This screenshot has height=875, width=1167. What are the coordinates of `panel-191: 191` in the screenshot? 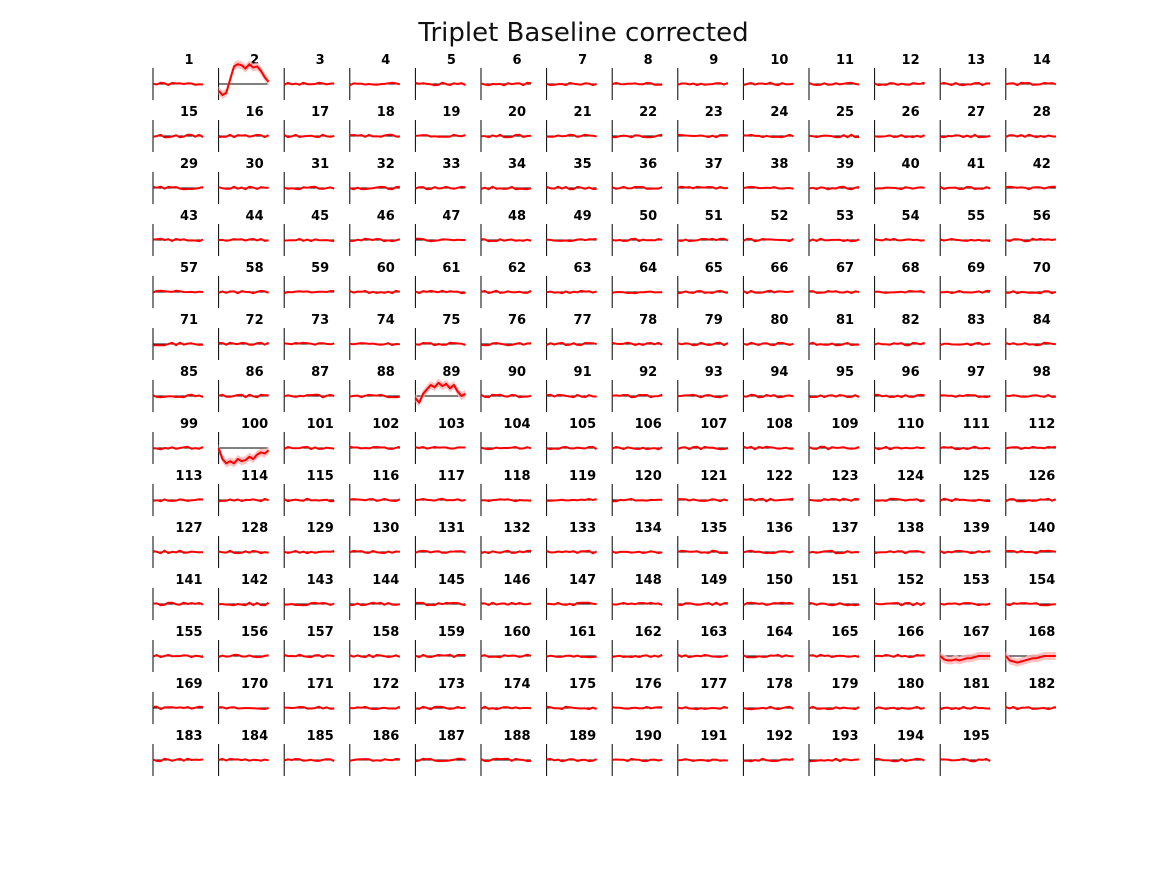 It's located at (702, 752).